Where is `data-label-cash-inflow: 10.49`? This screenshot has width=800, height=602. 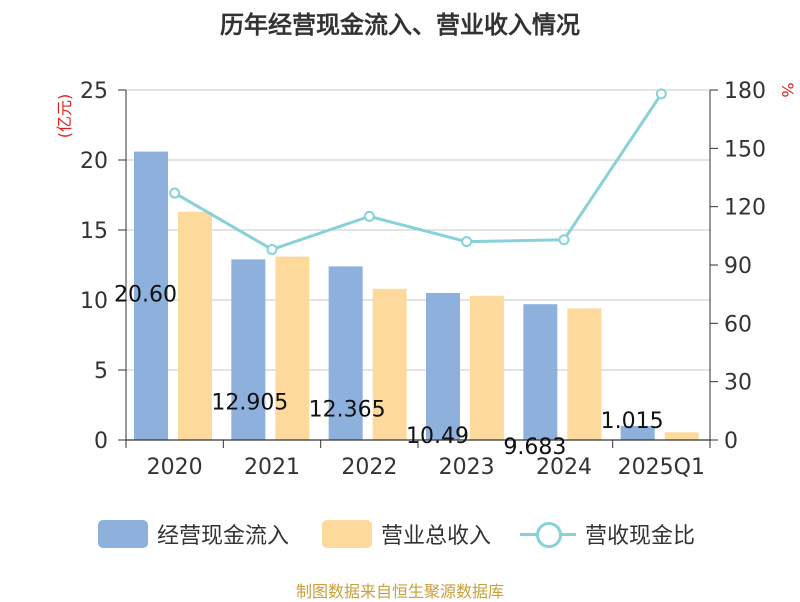
data-label-cash-inflow: 10.49 is located at coordinates (437, 436).